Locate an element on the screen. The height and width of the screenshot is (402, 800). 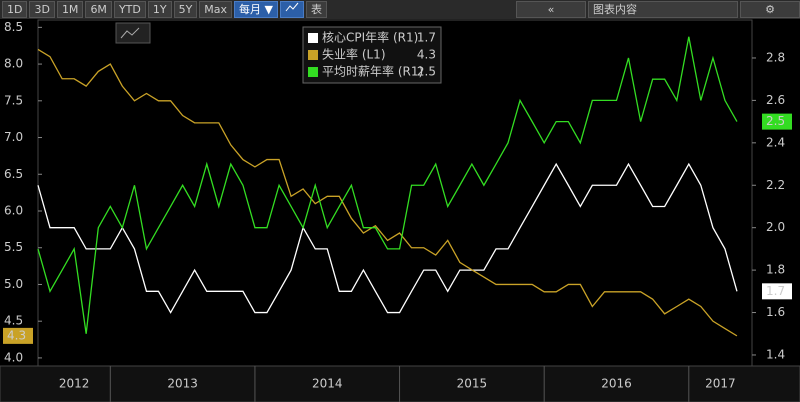
y-tick-label: 2.2 is located at coordinates (775, 185).